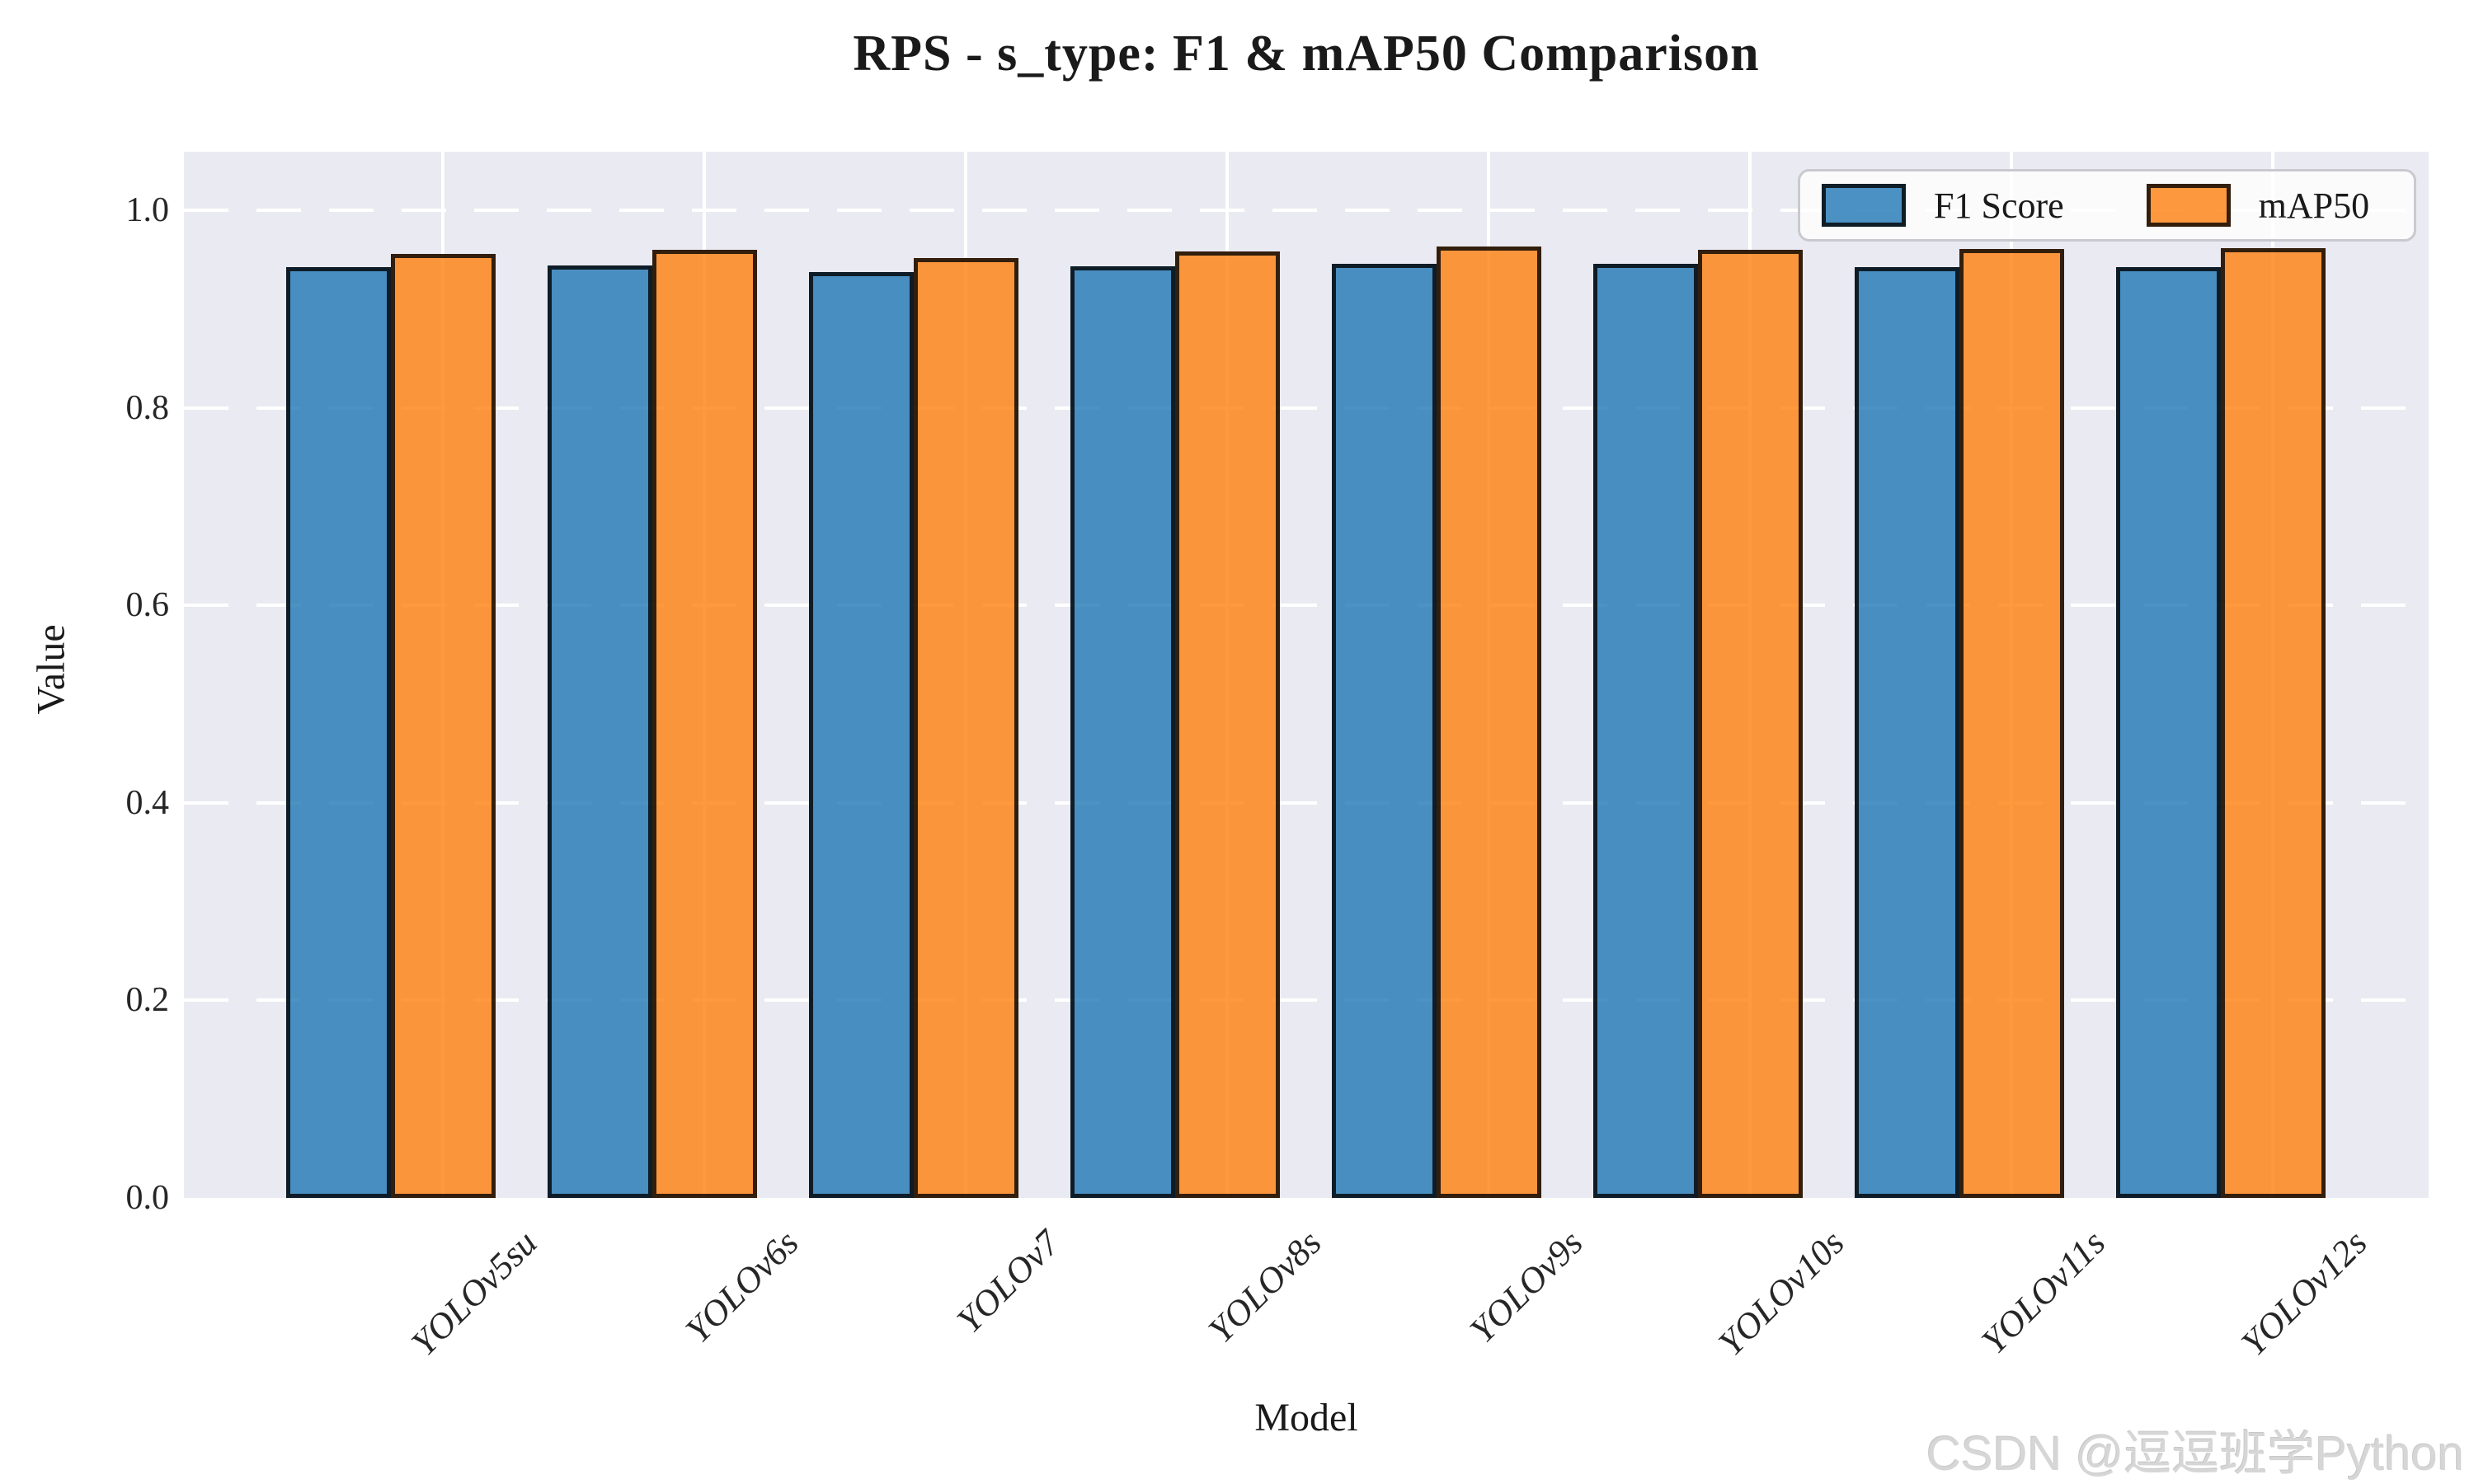  Describe the element at coordinates (1264, 1286) in the screenshot. I see `x-tick-label: YOLOv8s` at that location.